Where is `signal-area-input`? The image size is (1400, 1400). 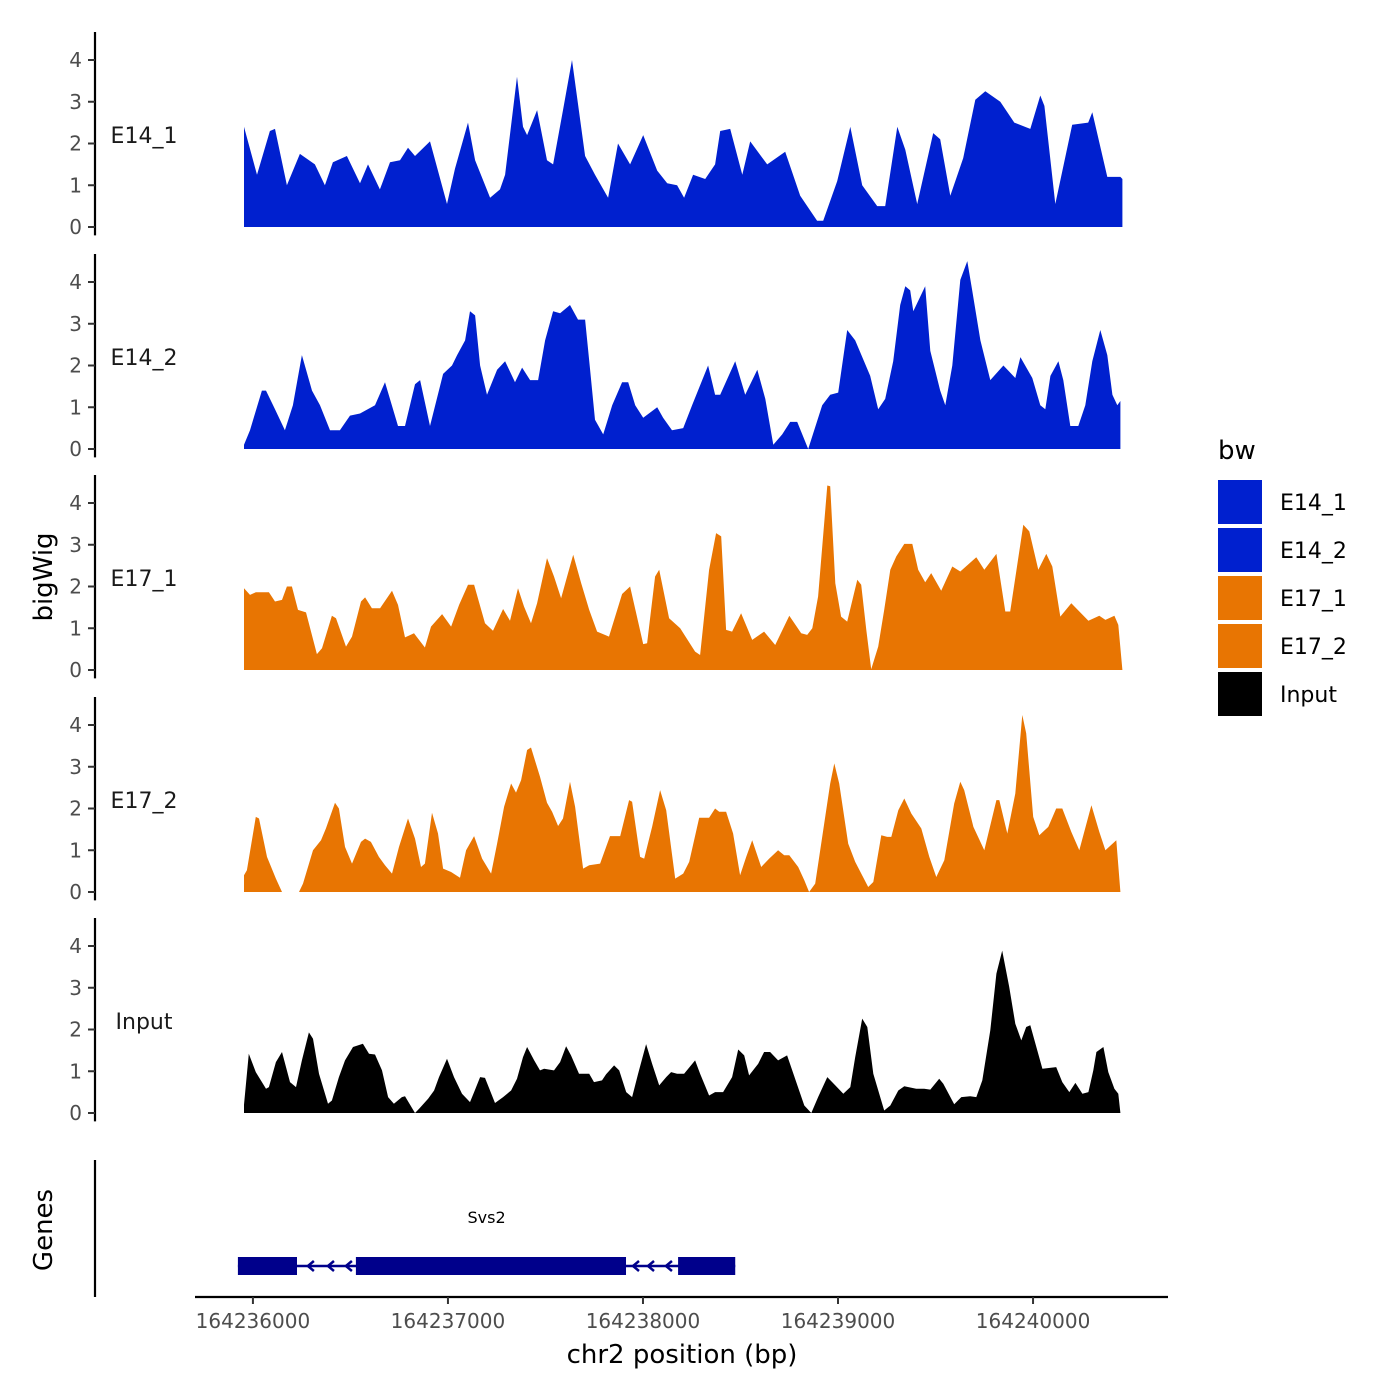
signal-area-input is located at coordinates (682, 1031).